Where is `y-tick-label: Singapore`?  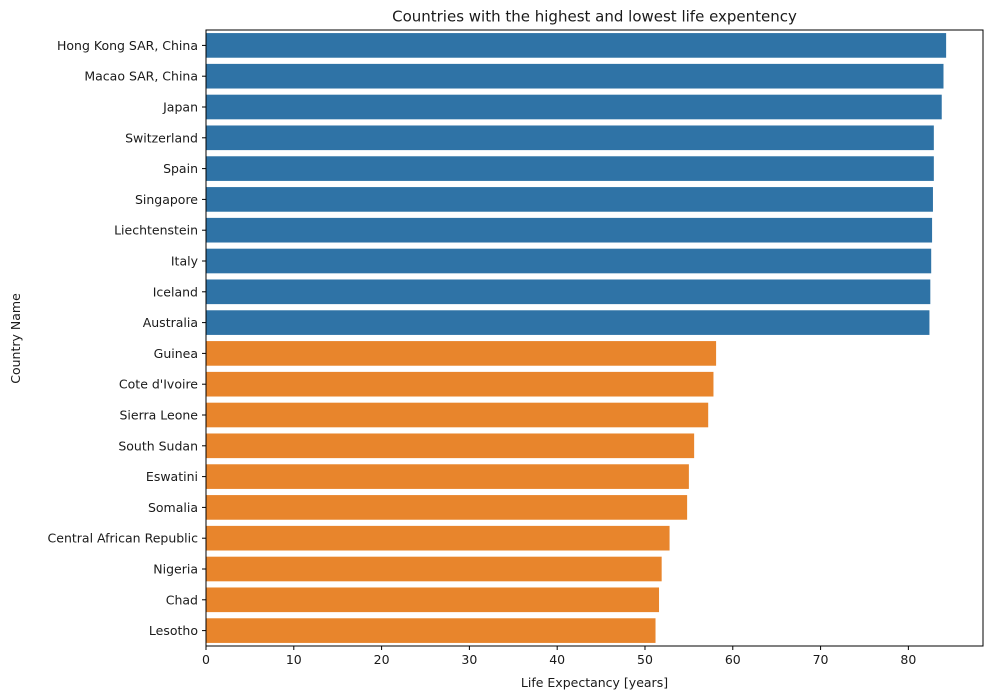 y-tick-label: Singapore is located at coordinates (166, 199).